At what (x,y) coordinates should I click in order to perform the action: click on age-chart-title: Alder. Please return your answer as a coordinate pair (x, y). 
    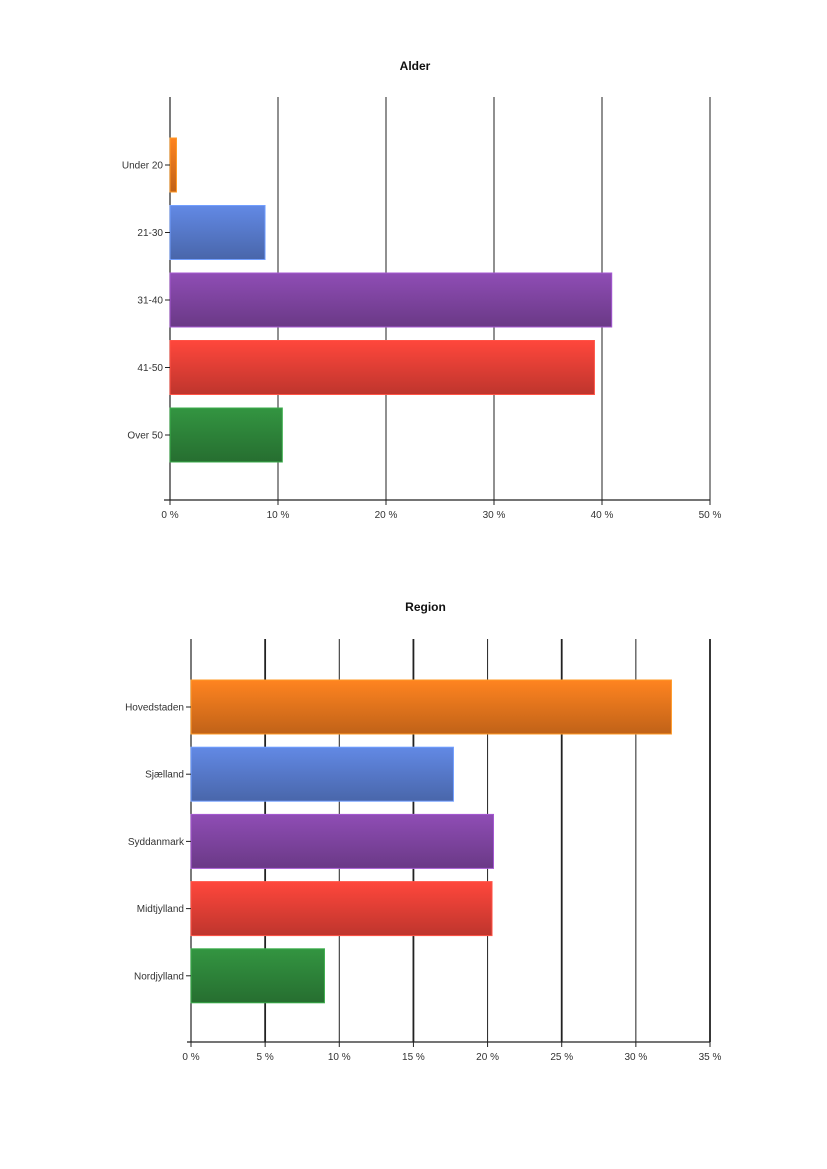
    Looking at the image, I should click on (415, 66).